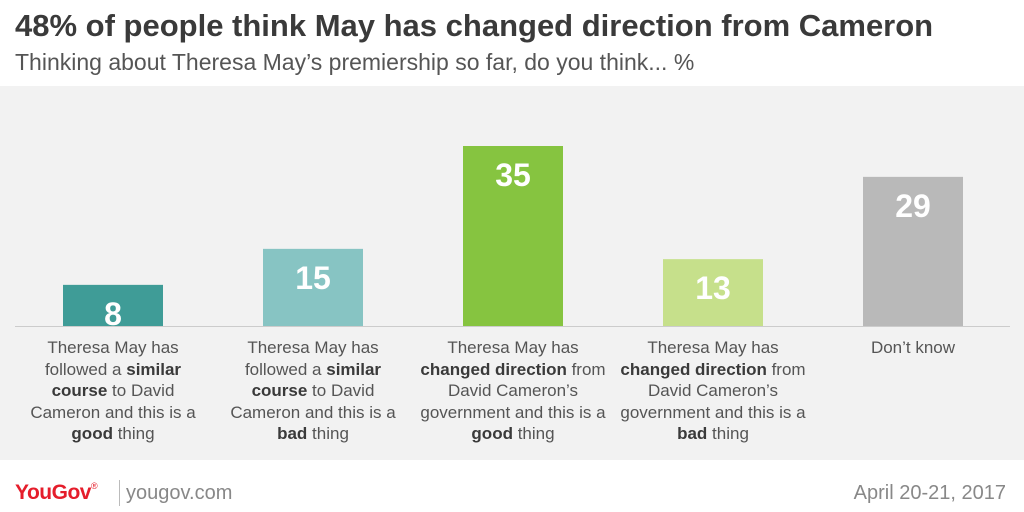  I want to click on footer-divider, so click(119, 493).